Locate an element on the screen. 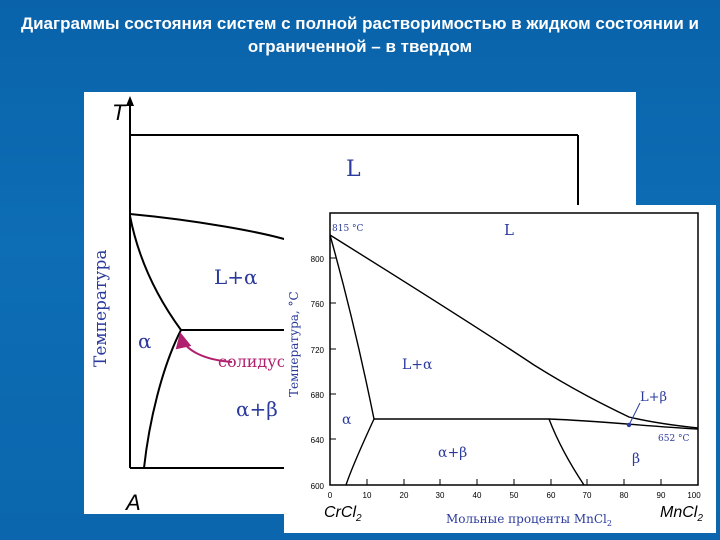 The image size is (720, 540). t-axis-label: T is located at coordinates (119, 112).